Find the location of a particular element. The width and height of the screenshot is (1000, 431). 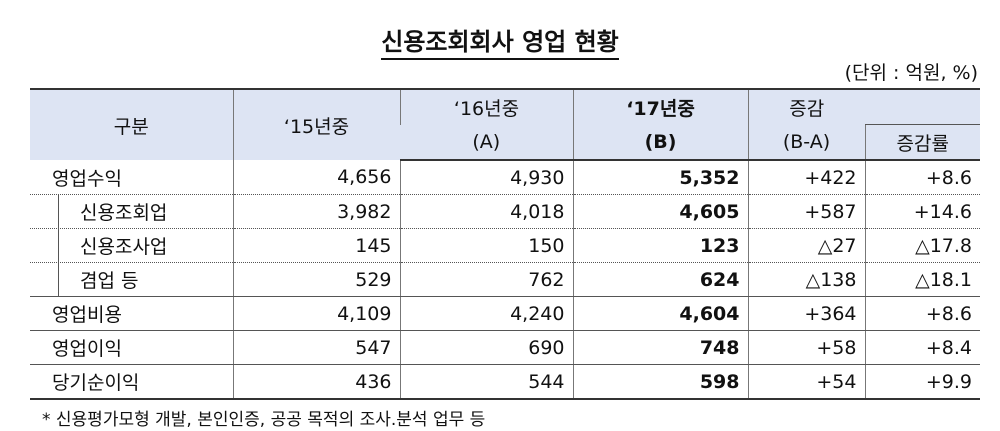

table-row: 겸업 등 529 762 624 △138 △18.1 is located at coordinates (505, 279).